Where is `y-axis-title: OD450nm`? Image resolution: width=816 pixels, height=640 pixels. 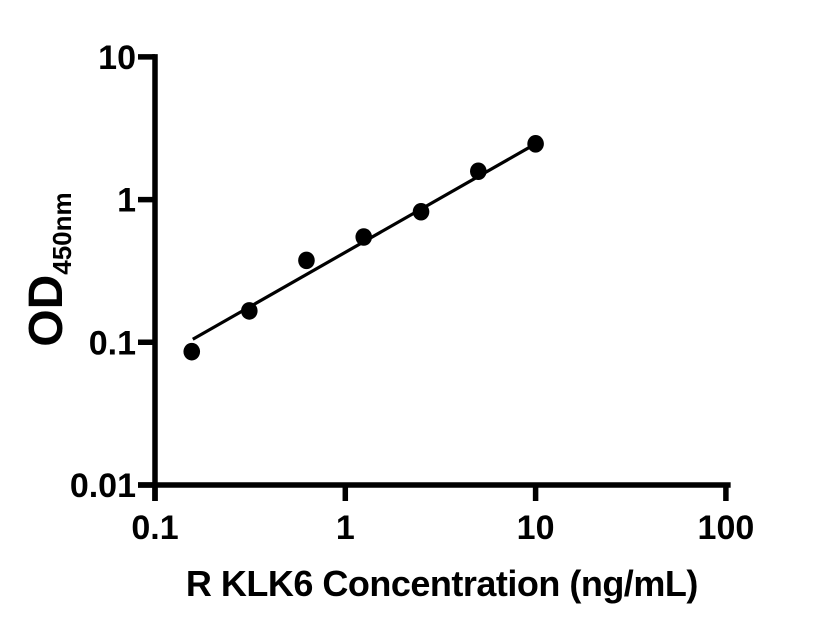 y-axis-title: OD450nm is located at coordinates (48, 269).